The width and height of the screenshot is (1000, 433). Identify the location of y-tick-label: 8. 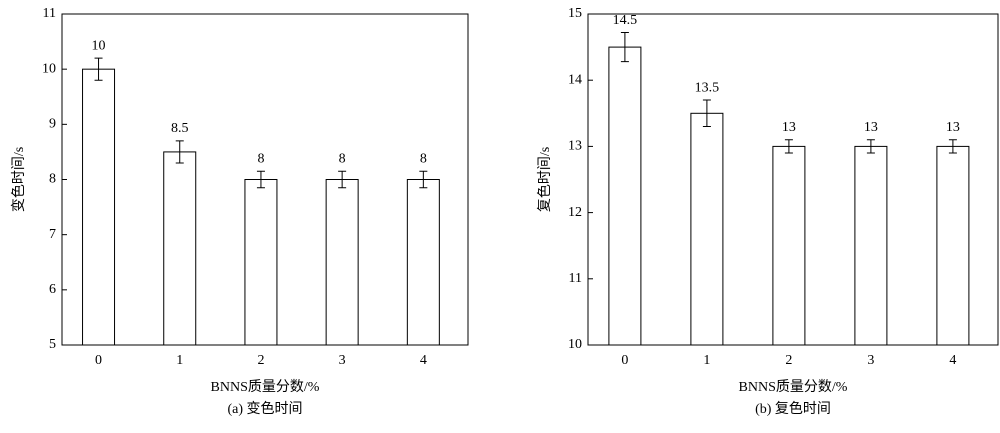
(52, 179).